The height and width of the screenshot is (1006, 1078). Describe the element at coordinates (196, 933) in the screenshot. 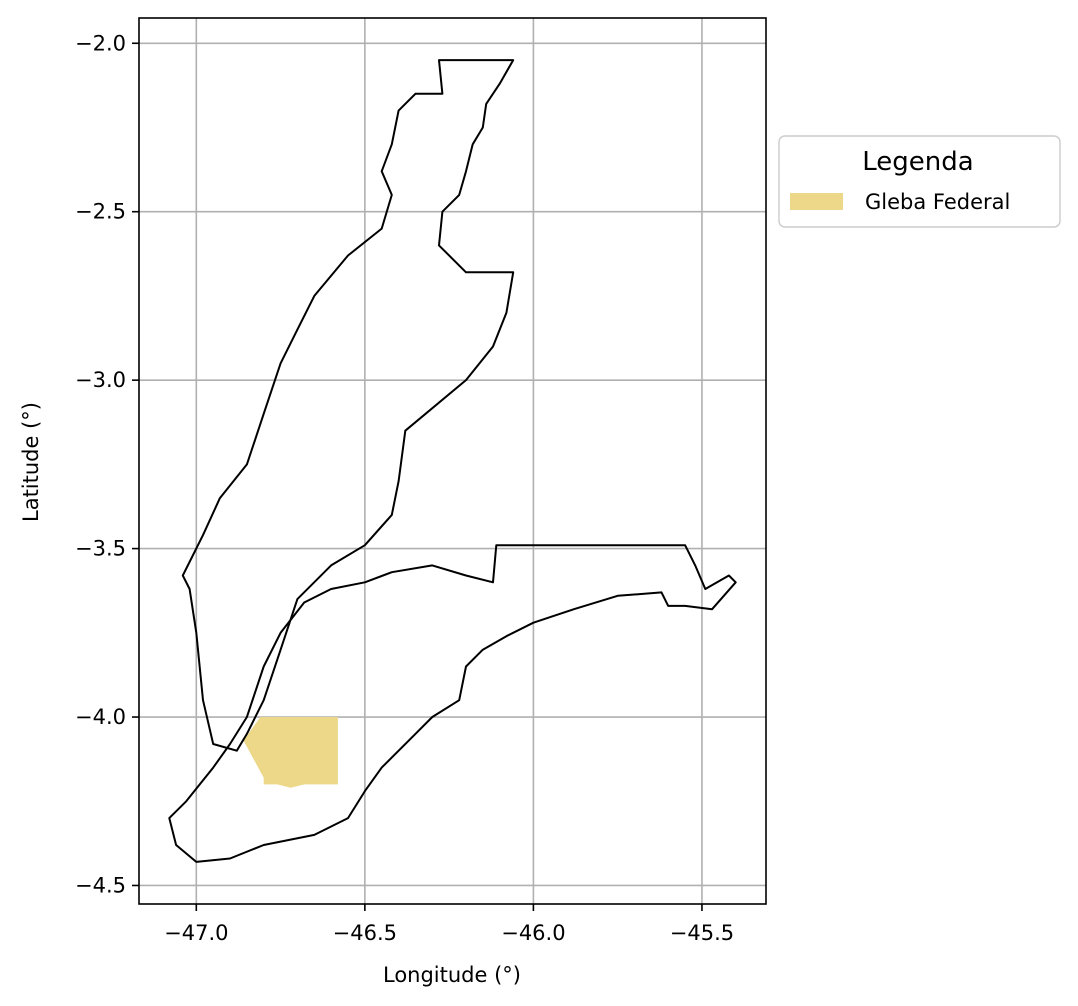

I see `x-tick-label: −47.0` at that location.